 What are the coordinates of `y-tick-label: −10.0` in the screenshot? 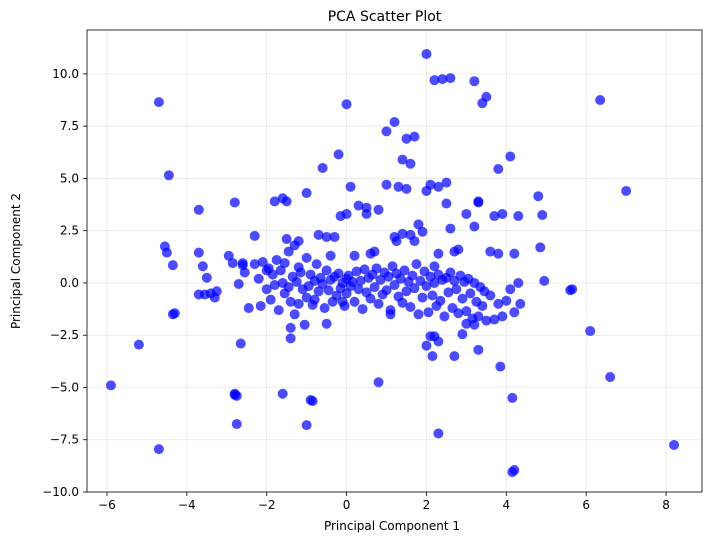 It's located at (60, 492).